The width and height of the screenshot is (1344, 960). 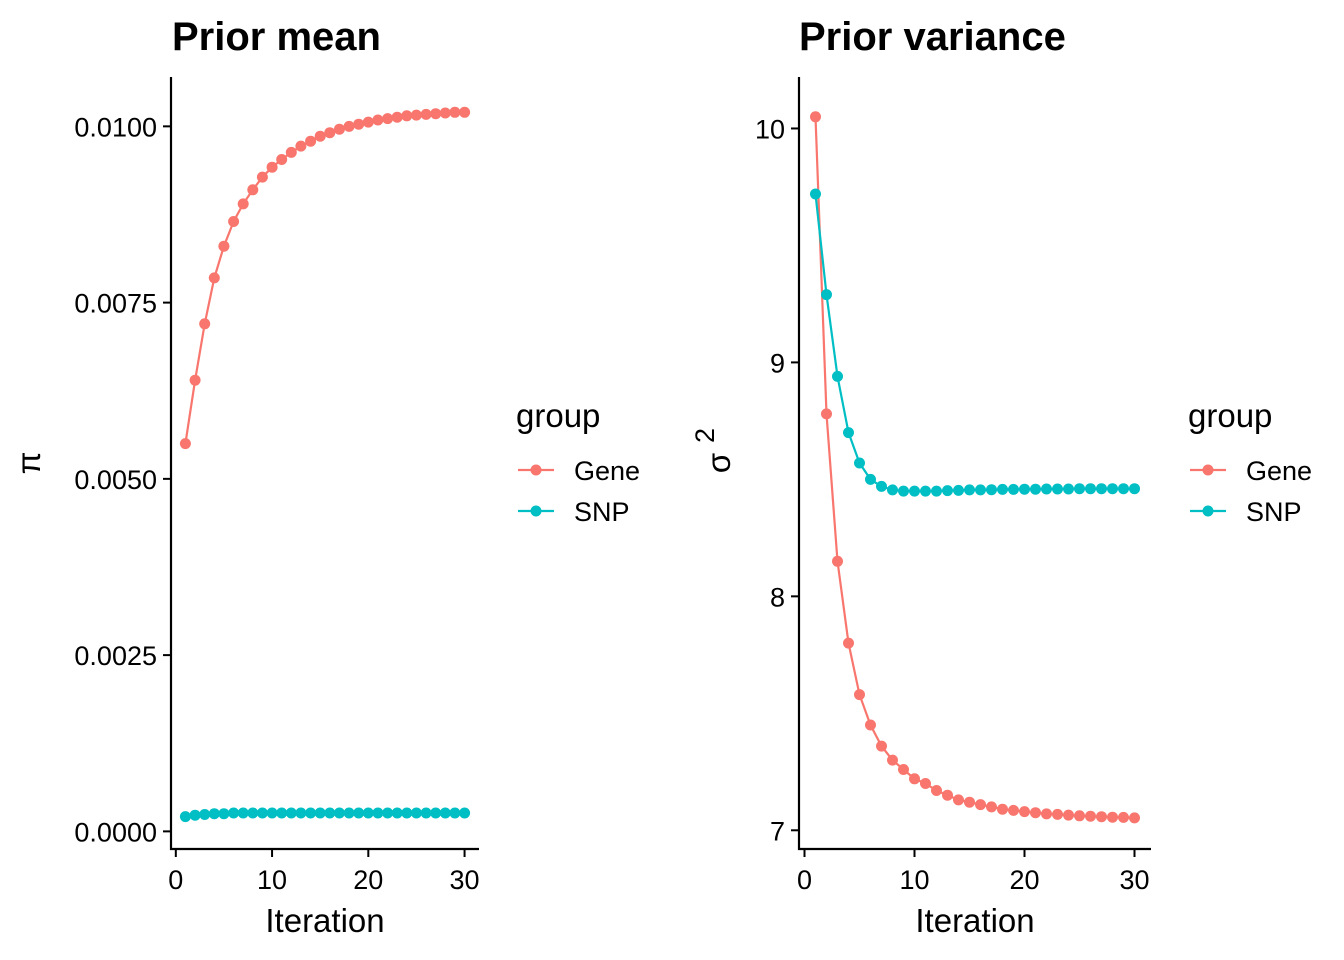 I want to click on legend-label-gene: Gene, so click(x=607, y=471).